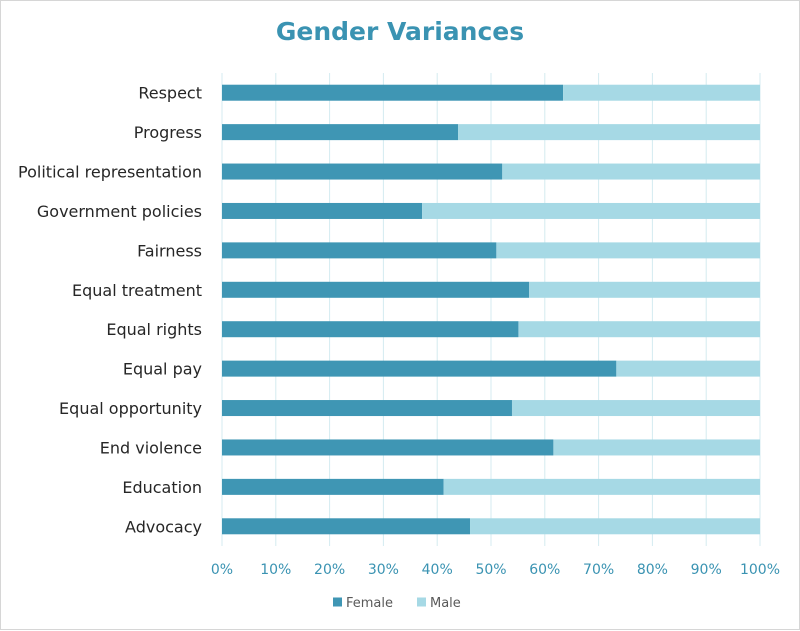 The height and width of the screenshot is (631, 800). I want to click on x-tick-label: 90%, so click(706, 570).